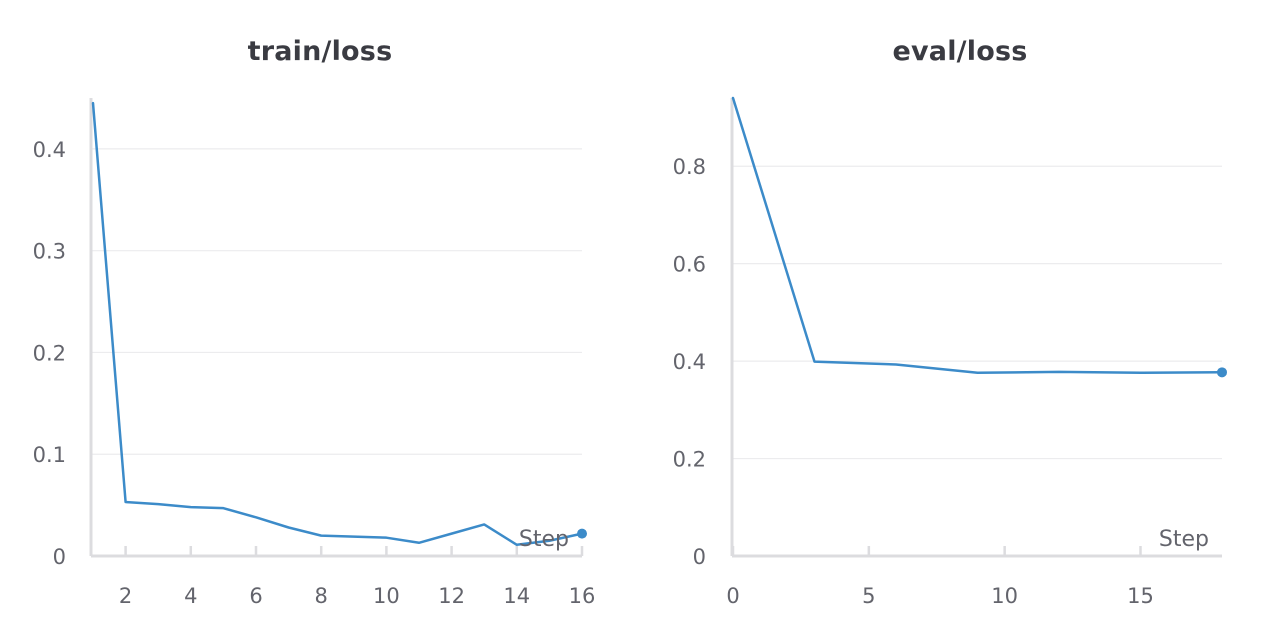 This screenshot has width=1280, height=640. I want to click on y-tick-label: 0.1, so click(49, 455).